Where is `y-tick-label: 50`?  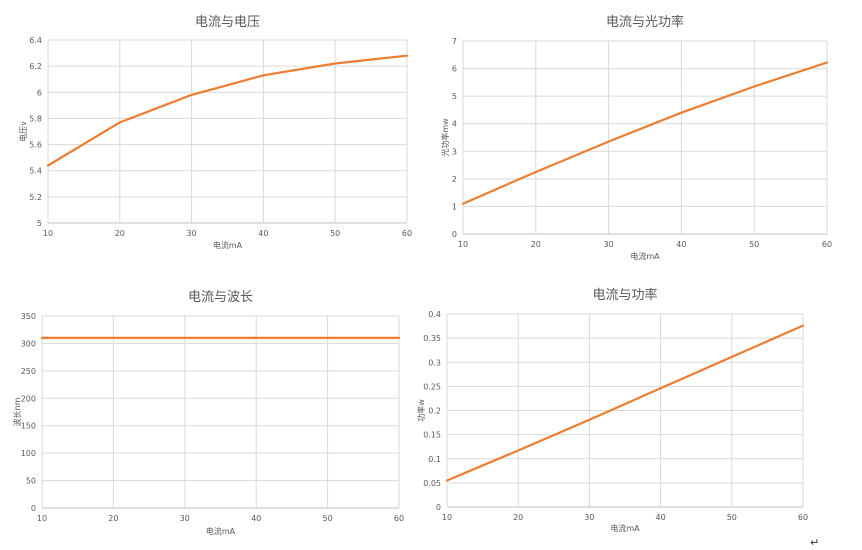 y-tick-label: 50 is located at coordinates (31, 481).